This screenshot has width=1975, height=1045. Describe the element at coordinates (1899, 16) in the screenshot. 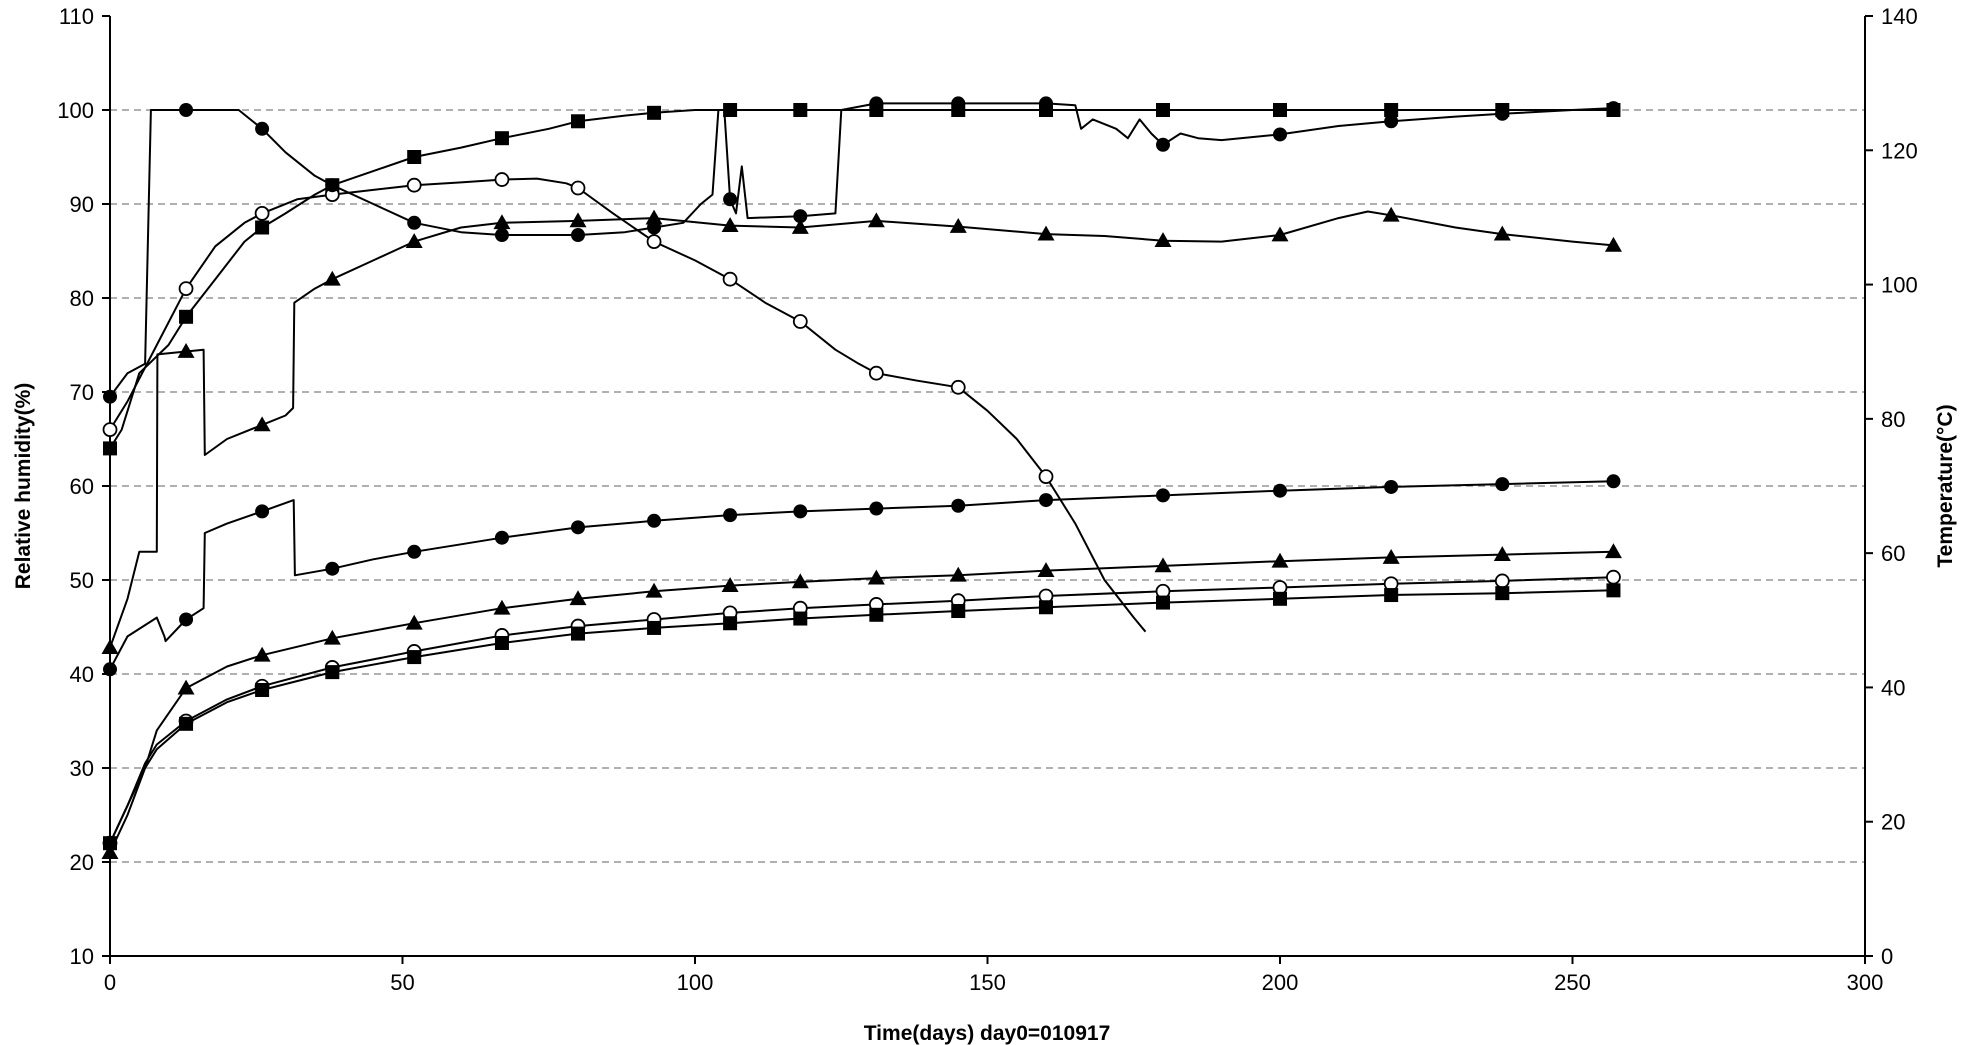

I see `right-y-tick-label: 140` at that location.